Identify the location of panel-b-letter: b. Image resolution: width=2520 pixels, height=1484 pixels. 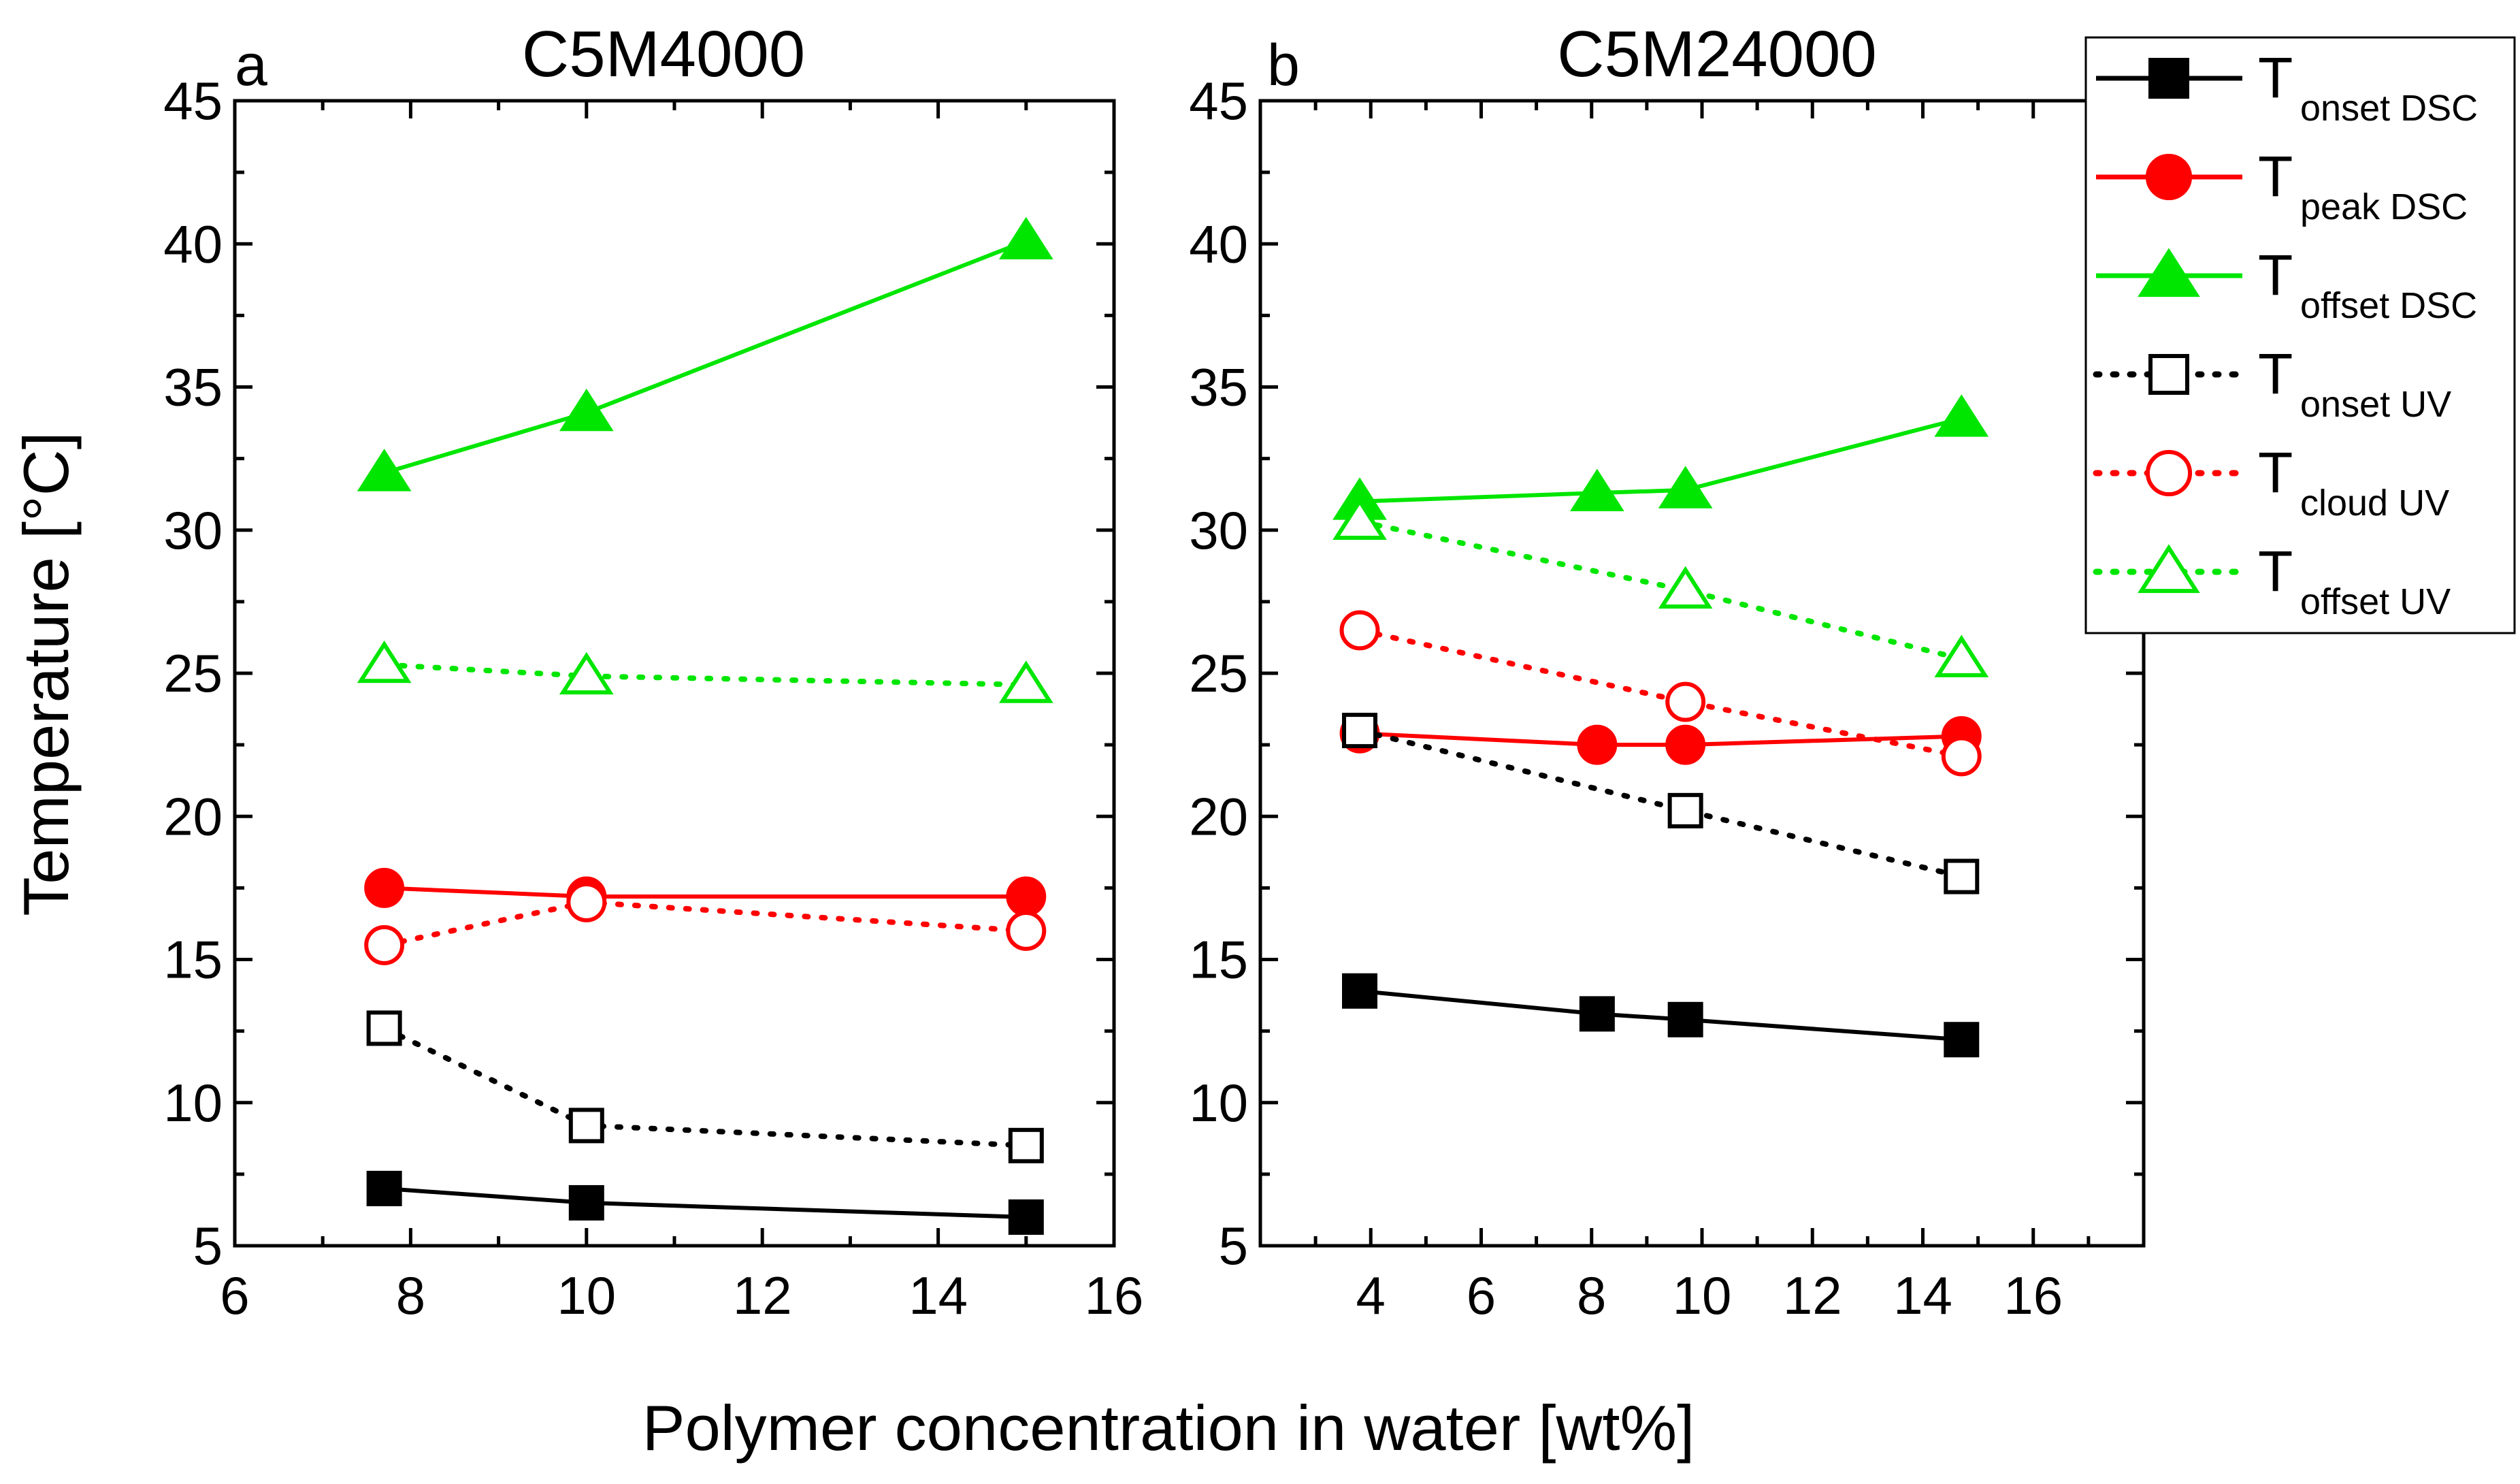
(1283, 65).